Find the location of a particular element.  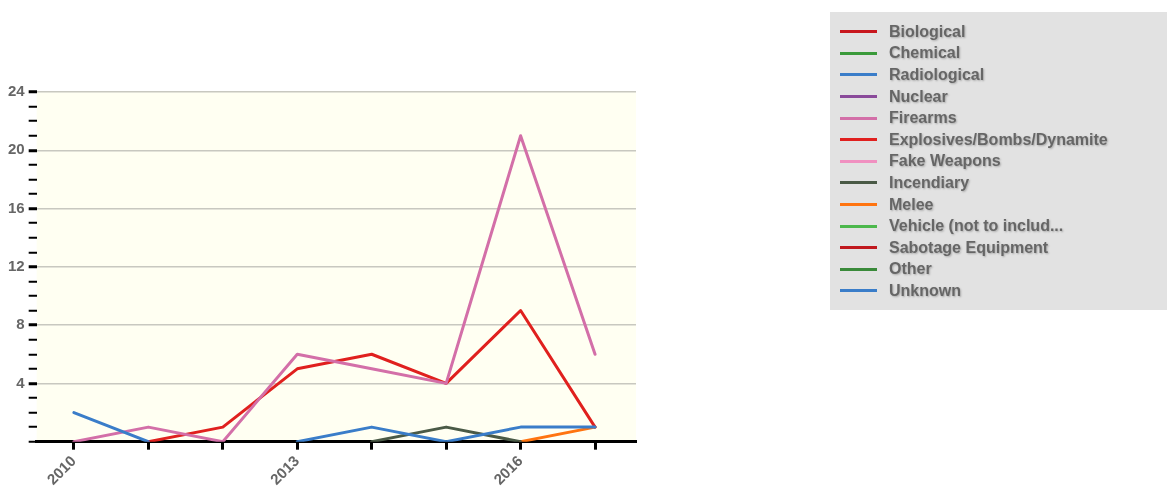

legend-label: Melee is located at coordinates (911, 204).